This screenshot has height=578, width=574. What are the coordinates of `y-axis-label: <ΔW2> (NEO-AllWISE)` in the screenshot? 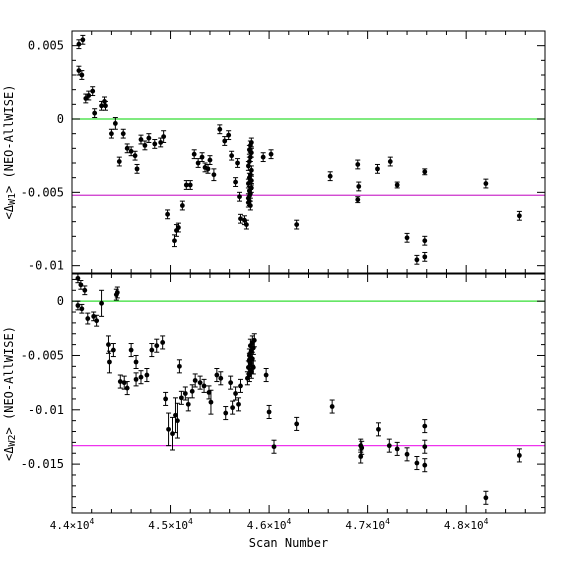 It's located at (10, 393).